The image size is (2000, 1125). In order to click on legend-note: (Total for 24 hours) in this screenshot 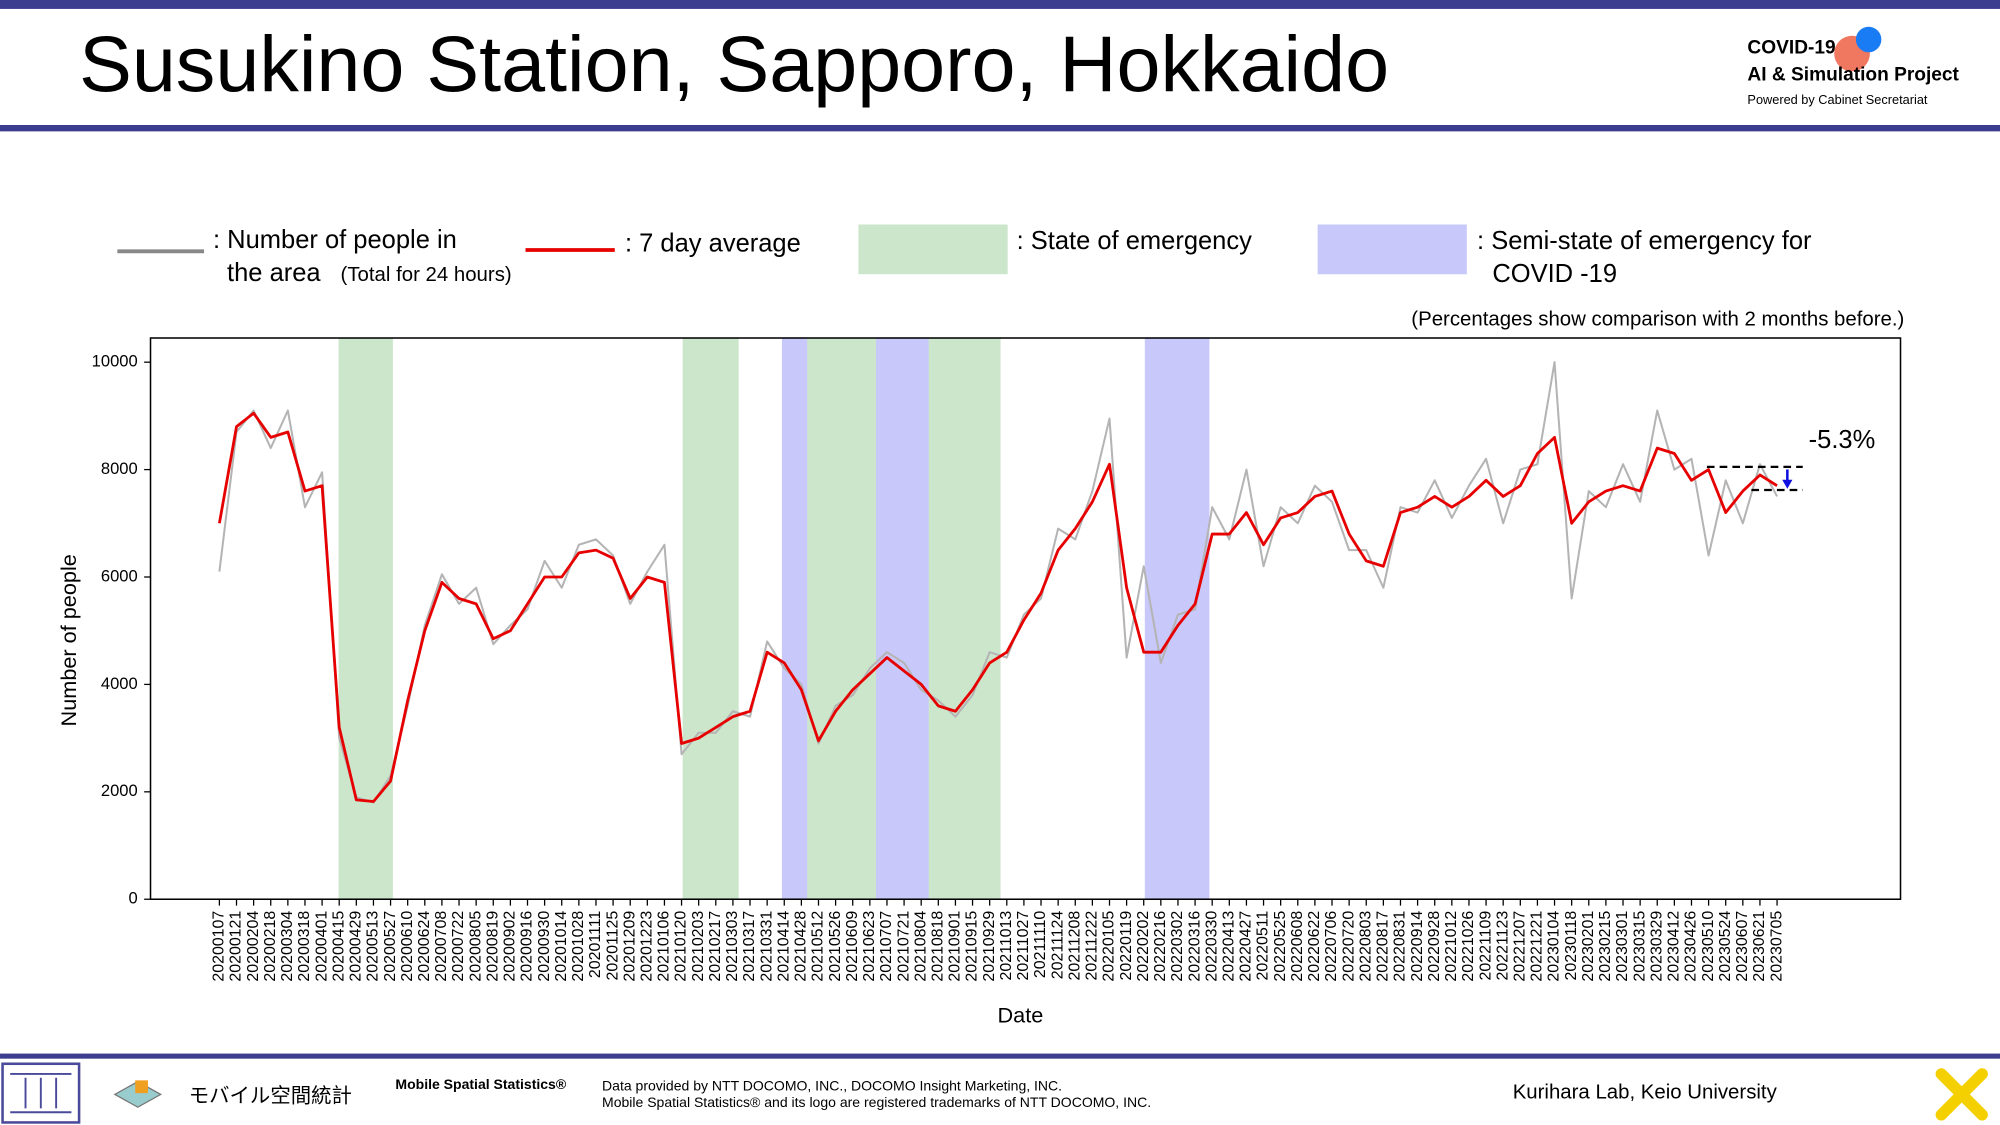, I will do `click(426, 275)`.